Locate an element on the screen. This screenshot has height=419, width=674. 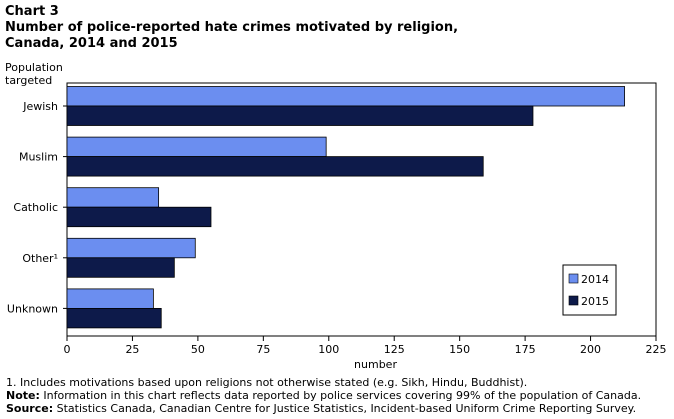
x-tick-label: 50 is located at coordinates (198, 349).